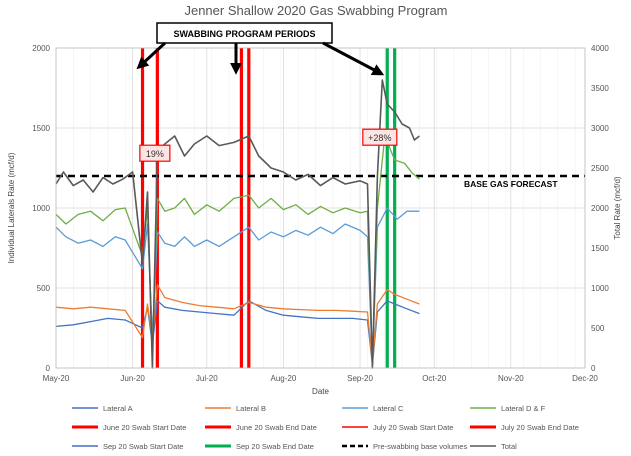  What do you see at coordinates (207, 378) in the screenshot?
I see `x-tick-label: Jul-20` at bounding box center [207, 378].